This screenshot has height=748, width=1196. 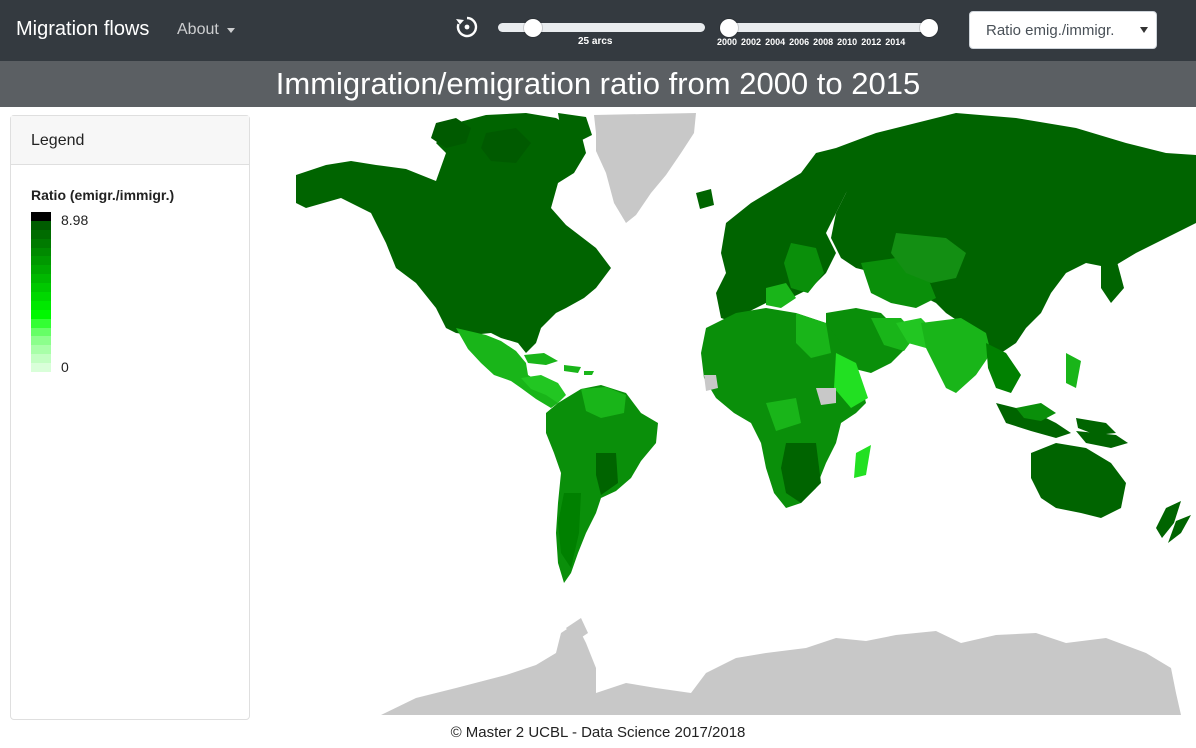 I want to click on metric-select: Ratio emig./immigr., so click(x=1063, y=30).